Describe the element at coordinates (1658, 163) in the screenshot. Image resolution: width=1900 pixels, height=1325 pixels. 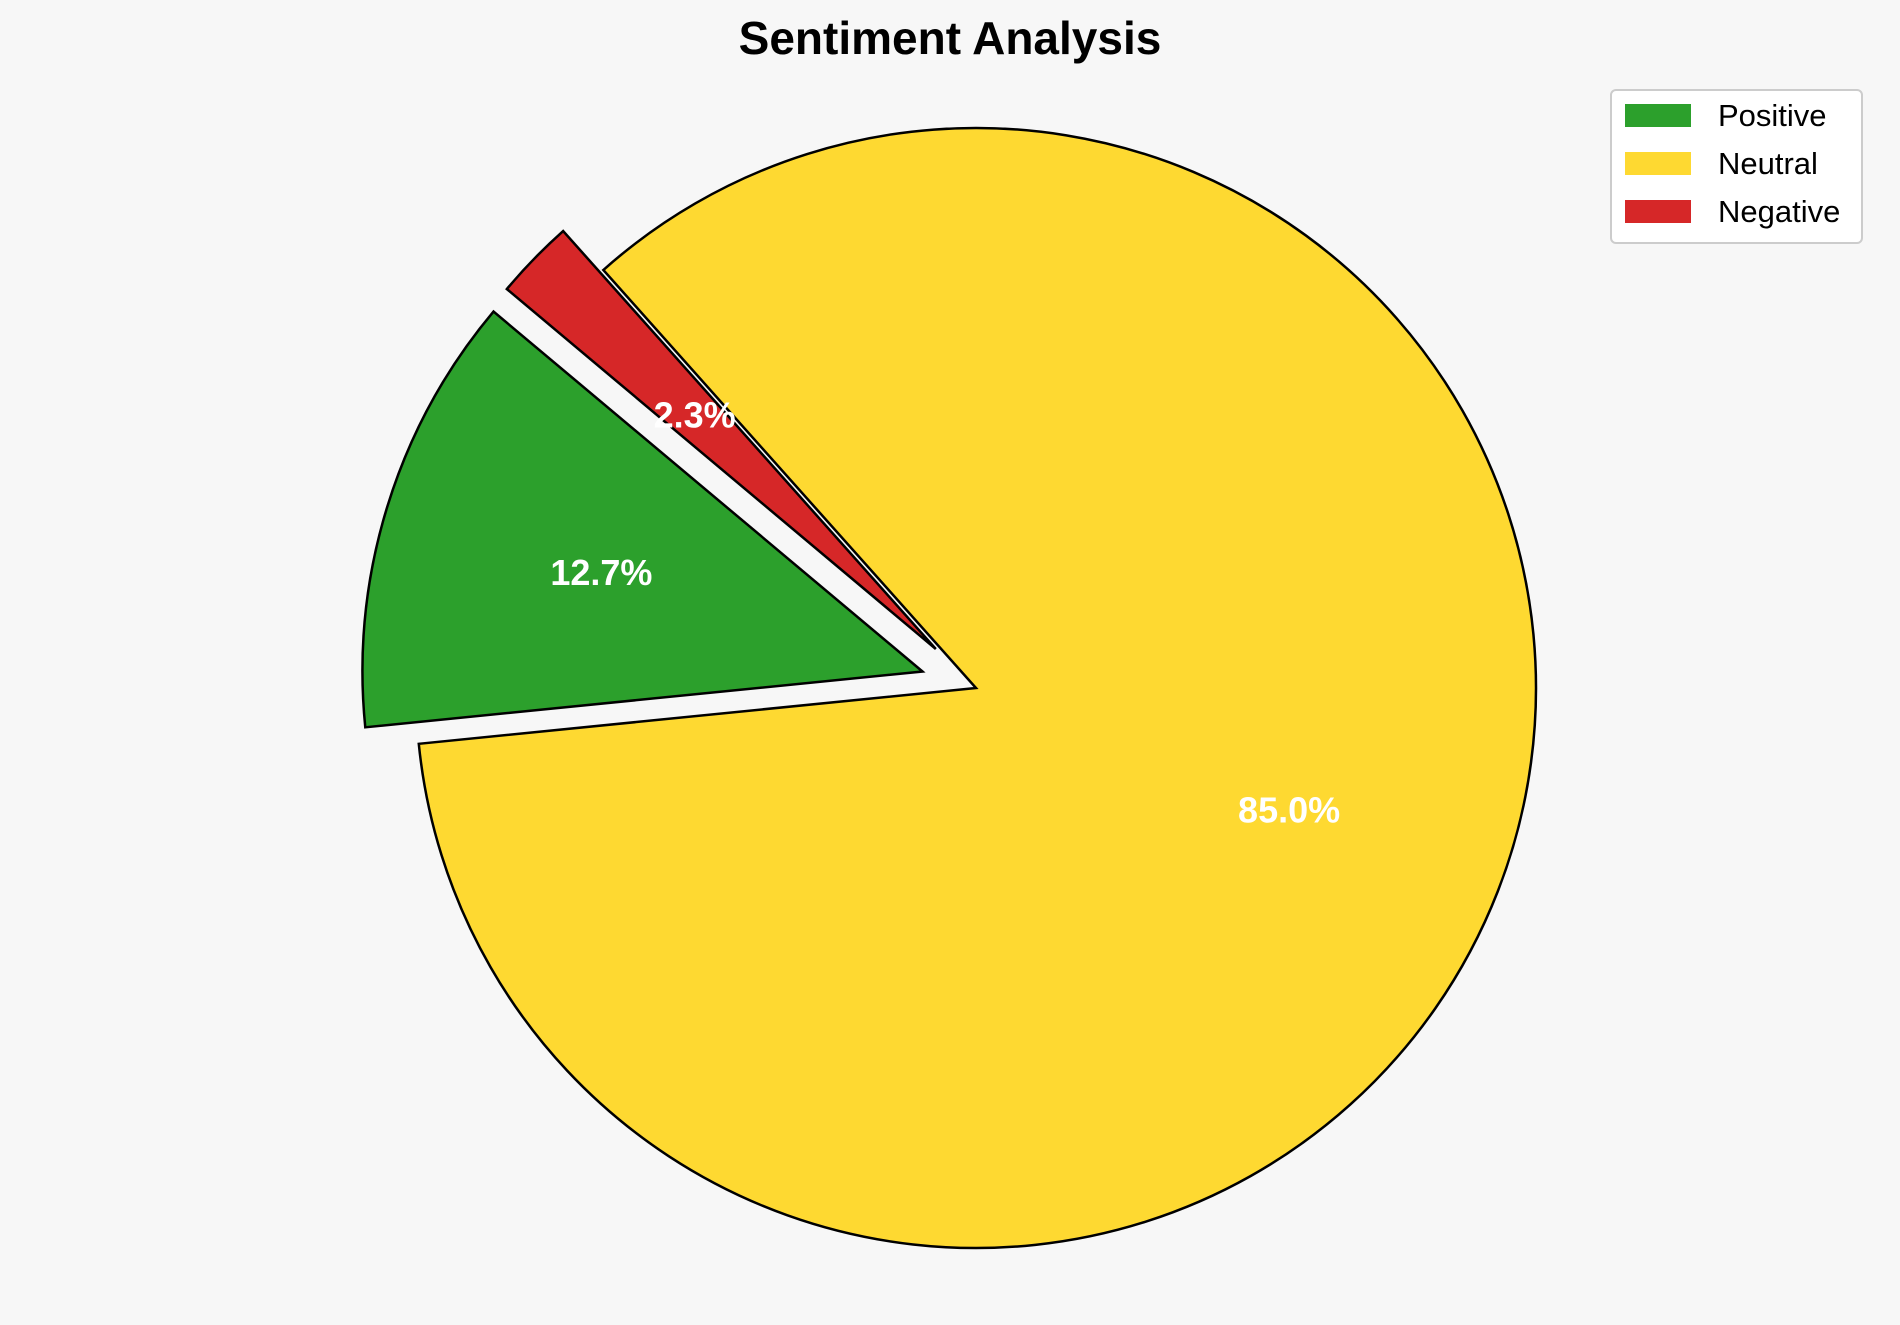
I see `legend-swatch-neutral` at that location.